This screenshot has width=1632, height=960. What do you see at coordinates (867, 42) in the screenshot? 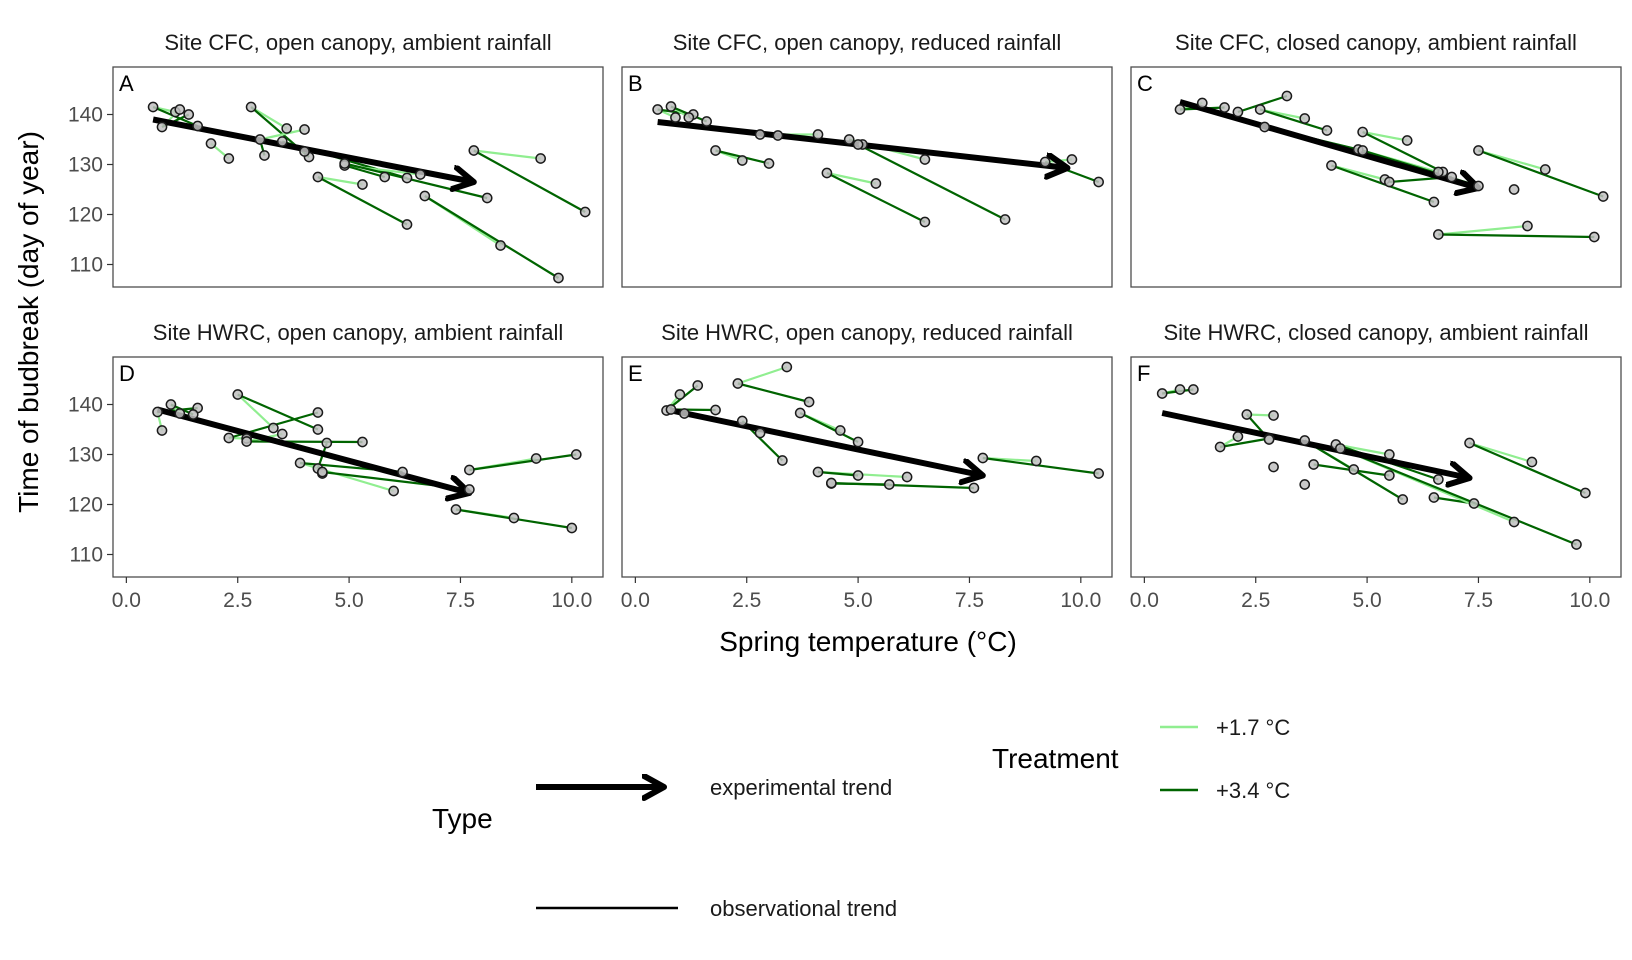
I see `panel-title: Site CFC, open canopy, reduced rainfall` at bounding box center [867, 42].